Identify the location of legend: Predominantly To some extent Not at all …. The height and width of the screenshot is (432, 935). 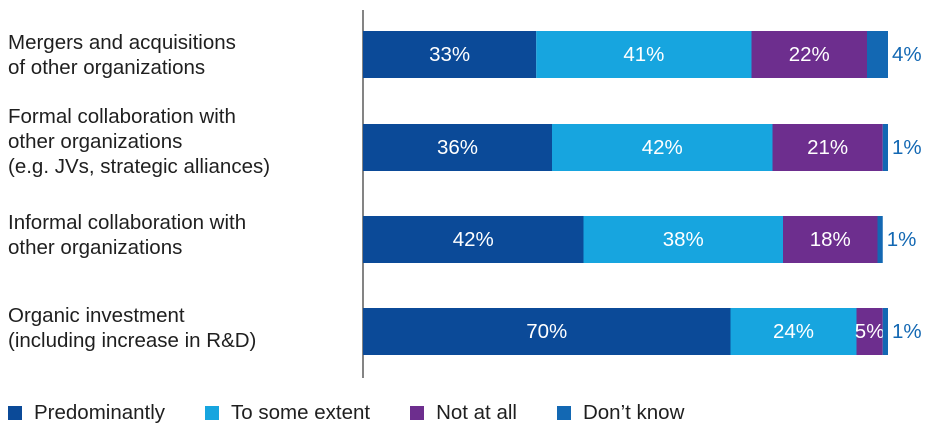
(366, 413).